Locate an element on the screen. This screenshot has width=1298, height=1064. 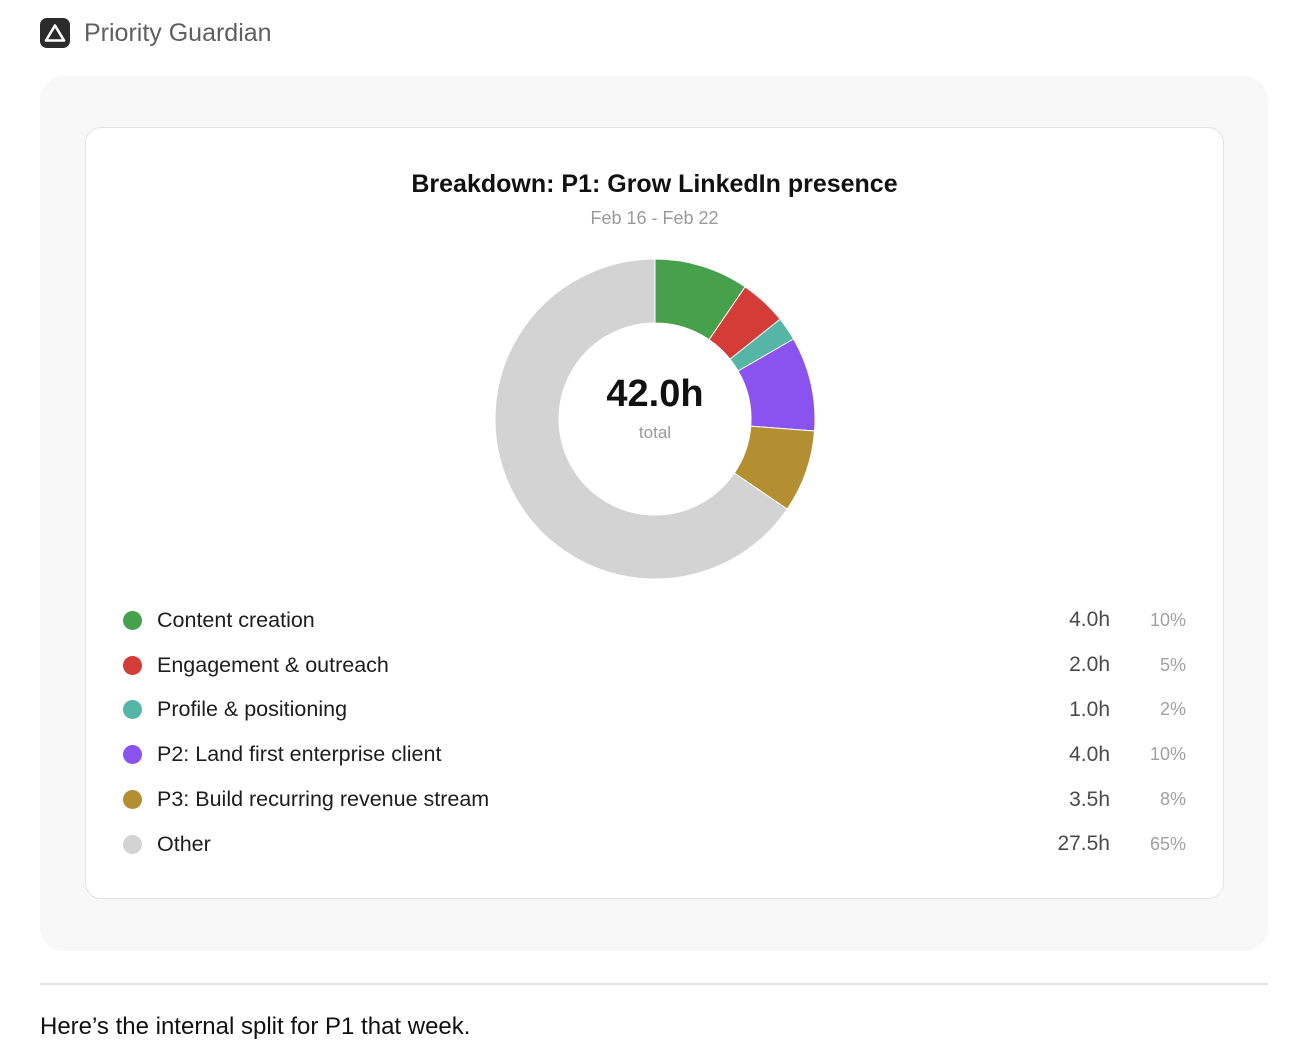
legend-hours: 2.0h is located at coordinates (1089, 665).